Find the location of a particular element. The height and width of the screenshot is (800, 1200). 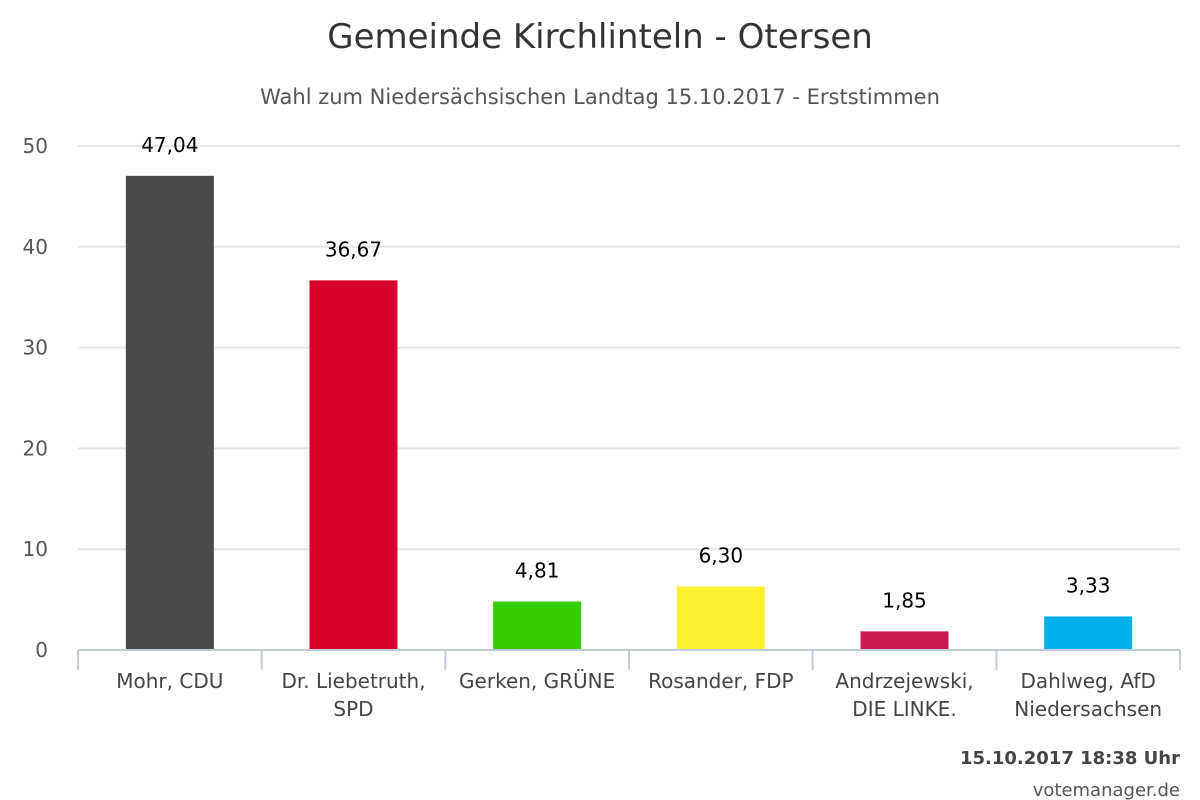

y-tick-label: 20 is located at coordinates (35, 448).